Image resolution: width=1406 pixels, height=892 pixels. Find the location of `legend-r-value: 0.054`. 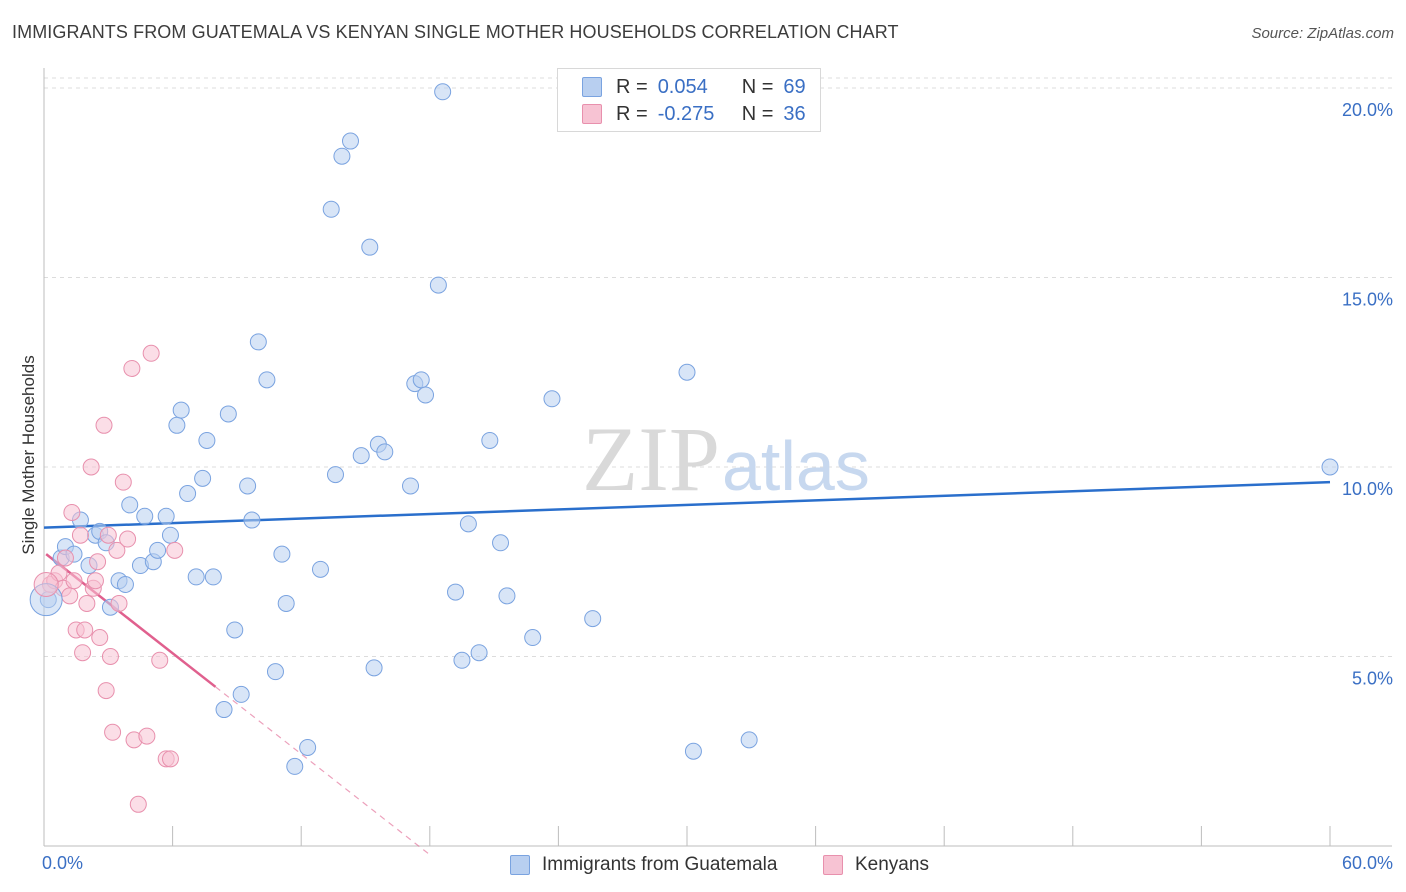

legend-r-value: 0.054 is located at coordinates (682, 86).